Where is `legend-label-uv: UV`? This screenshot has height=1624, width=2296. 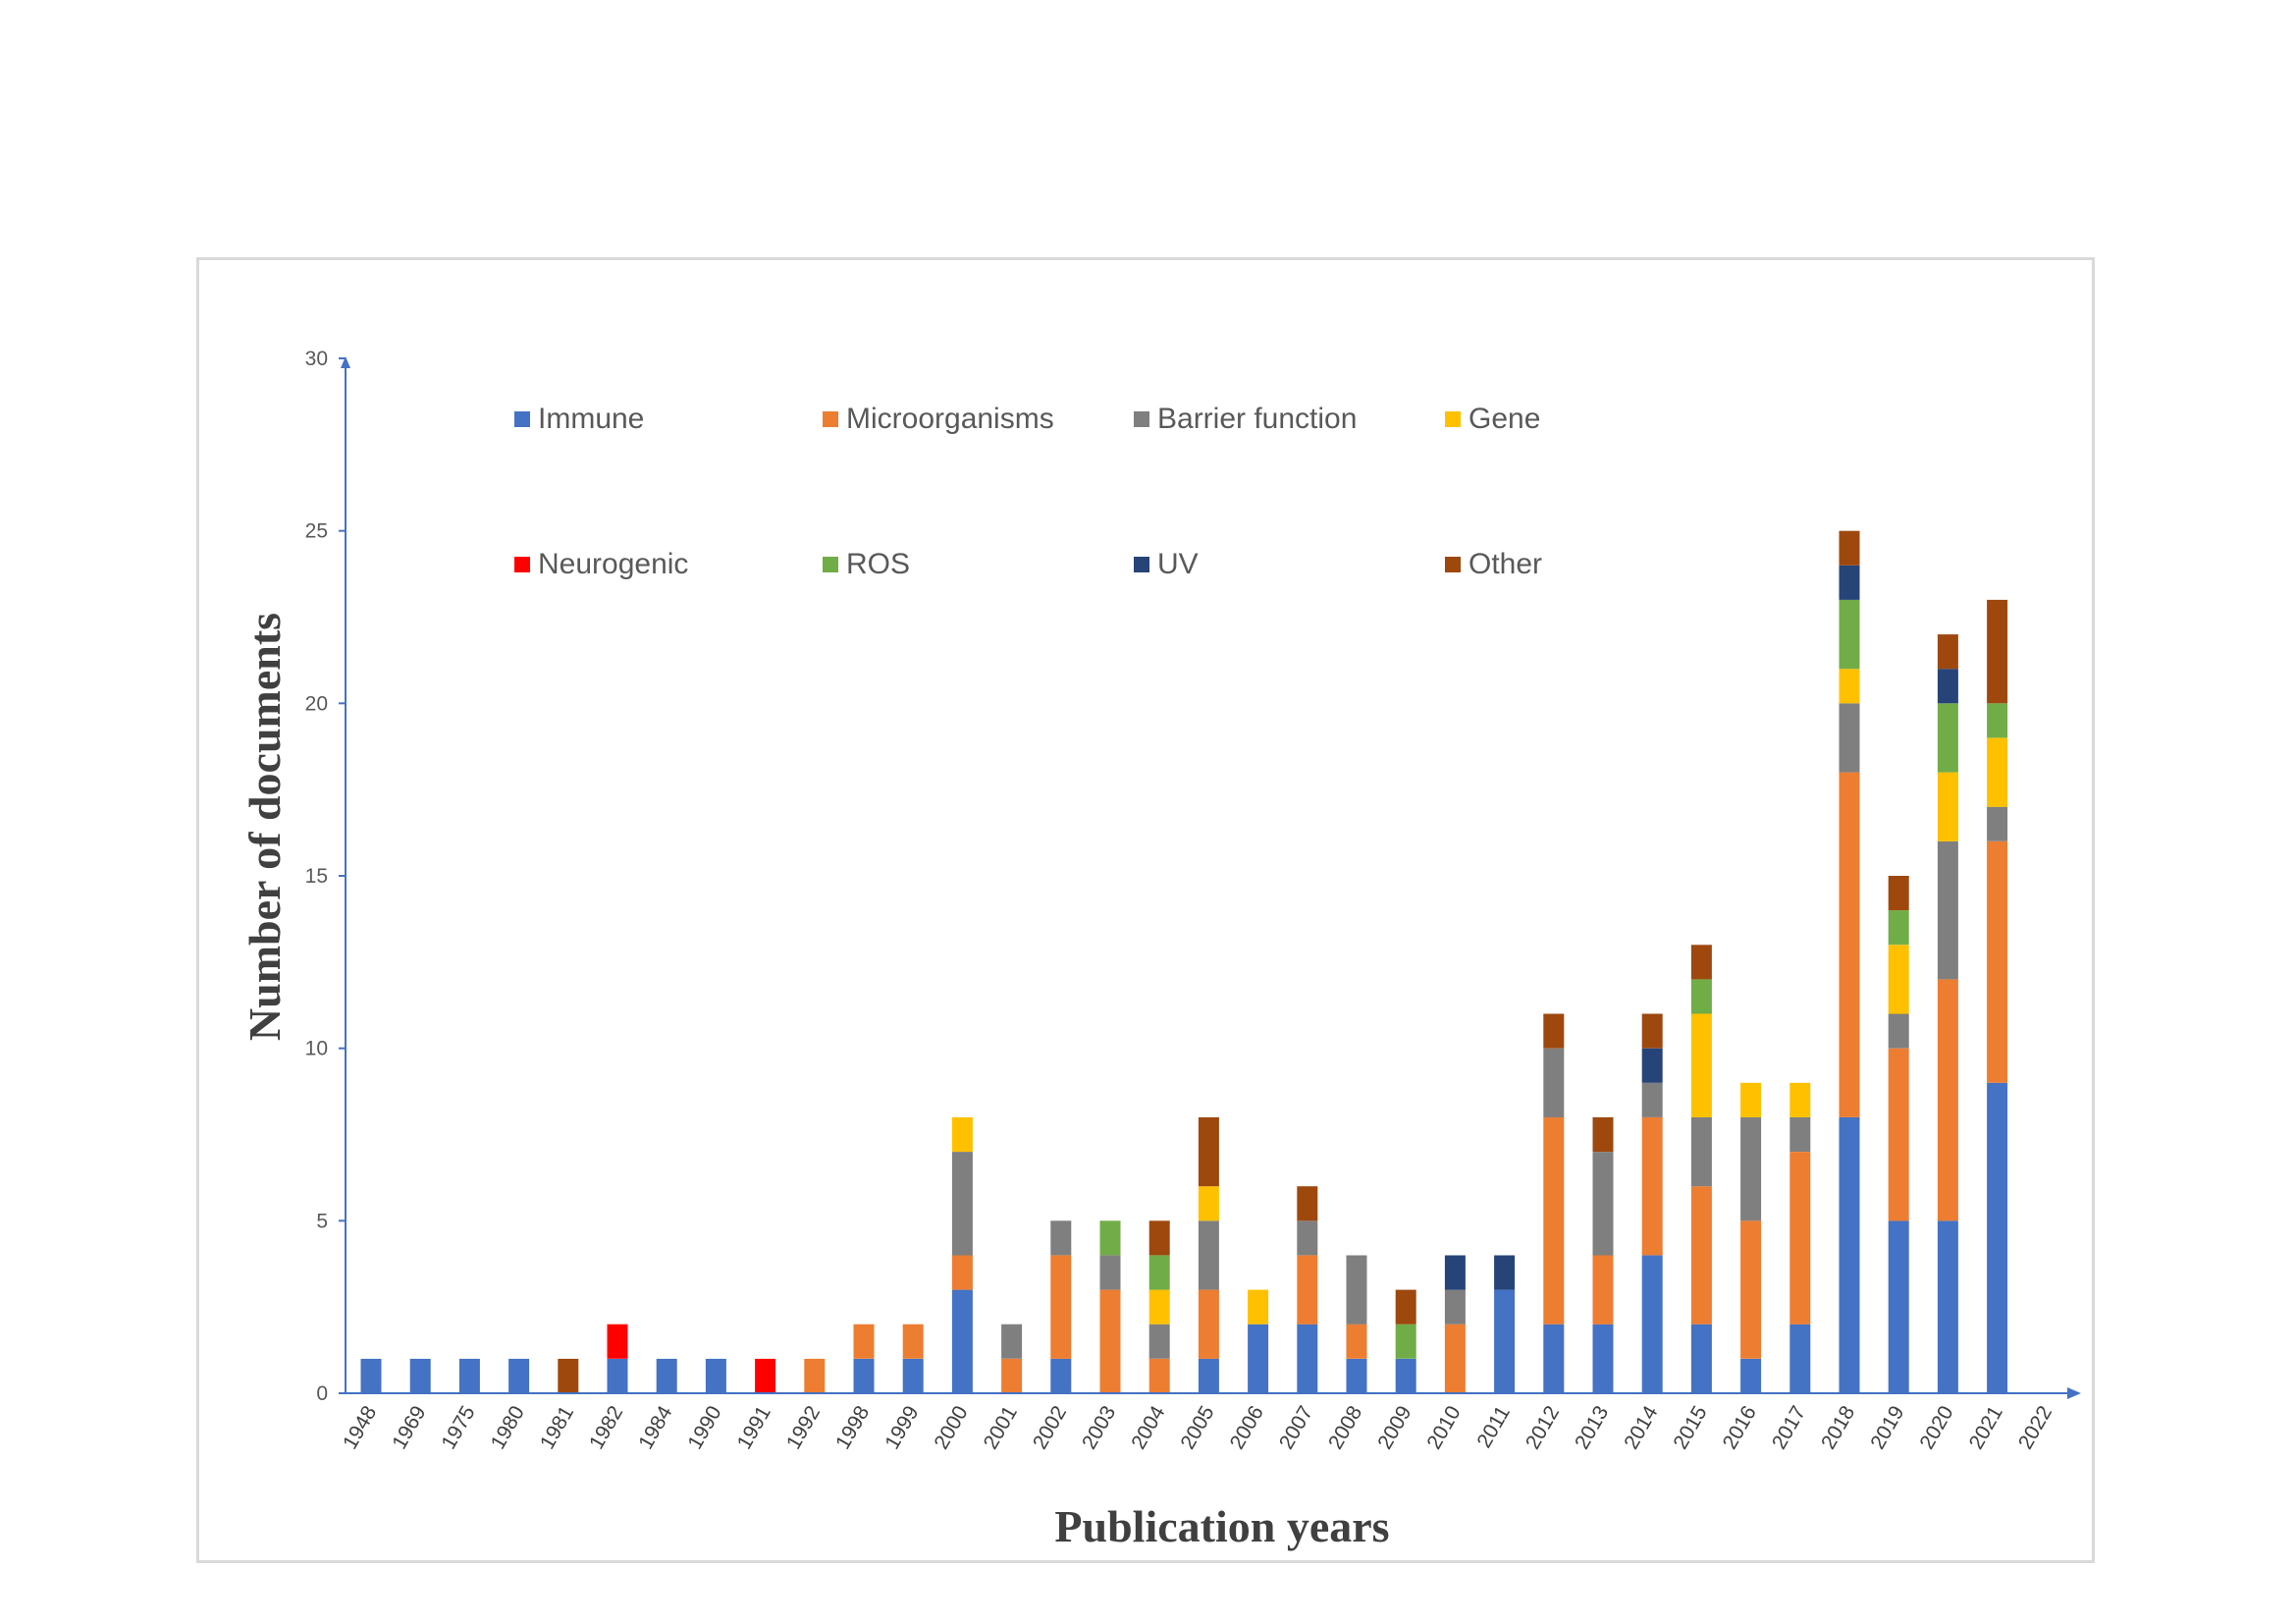 legend-label-uv: UV is located at coordinates (1178, 564).